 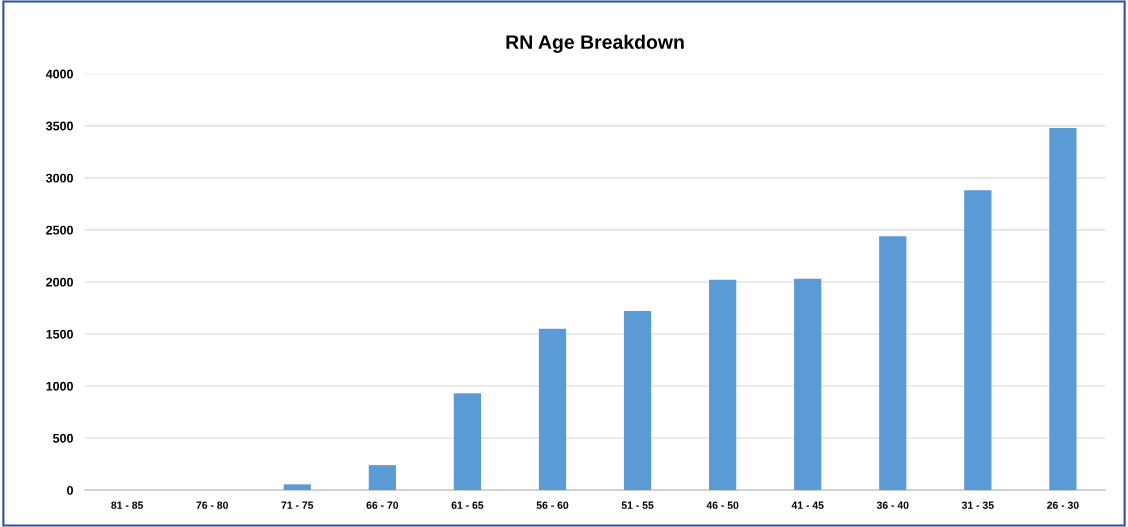 I want to click on x-tick-label: 81 - 85, so click(x=127, y=505).